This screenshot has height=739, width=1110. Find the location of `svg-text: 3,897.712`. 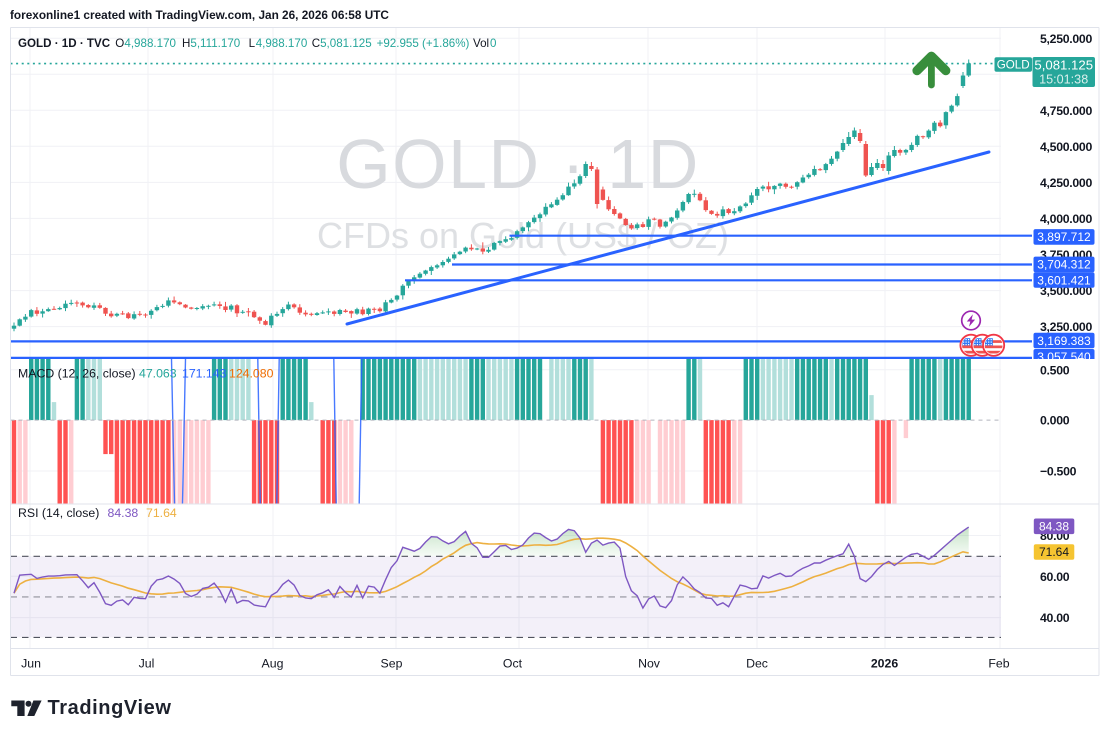

svg-text: 3,897.712 is located at coordinates (1064, 237).